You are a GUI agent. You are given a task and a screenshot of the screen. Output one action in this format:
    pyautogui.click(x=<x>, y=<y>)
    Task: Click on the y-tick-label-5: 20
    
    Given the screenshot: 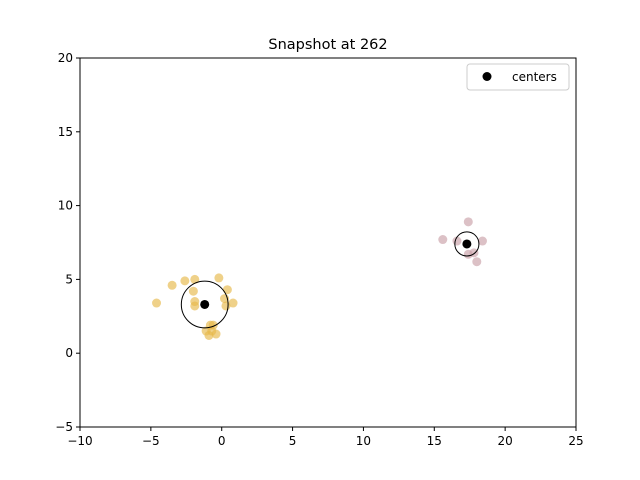 What is the action you would take?
    pyautogui.click(x=65, y=58)
    